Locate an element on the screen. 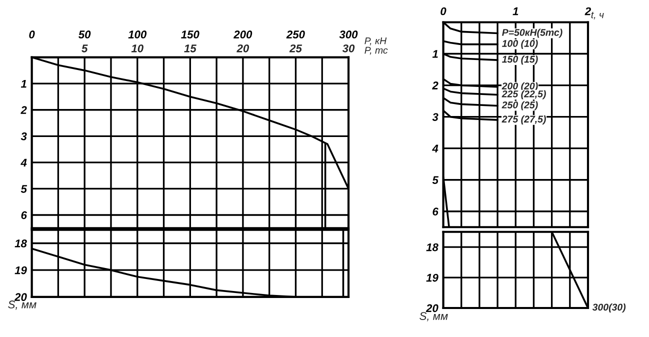  series-label: 275 (27,5) is located at coordinates (524, 119).